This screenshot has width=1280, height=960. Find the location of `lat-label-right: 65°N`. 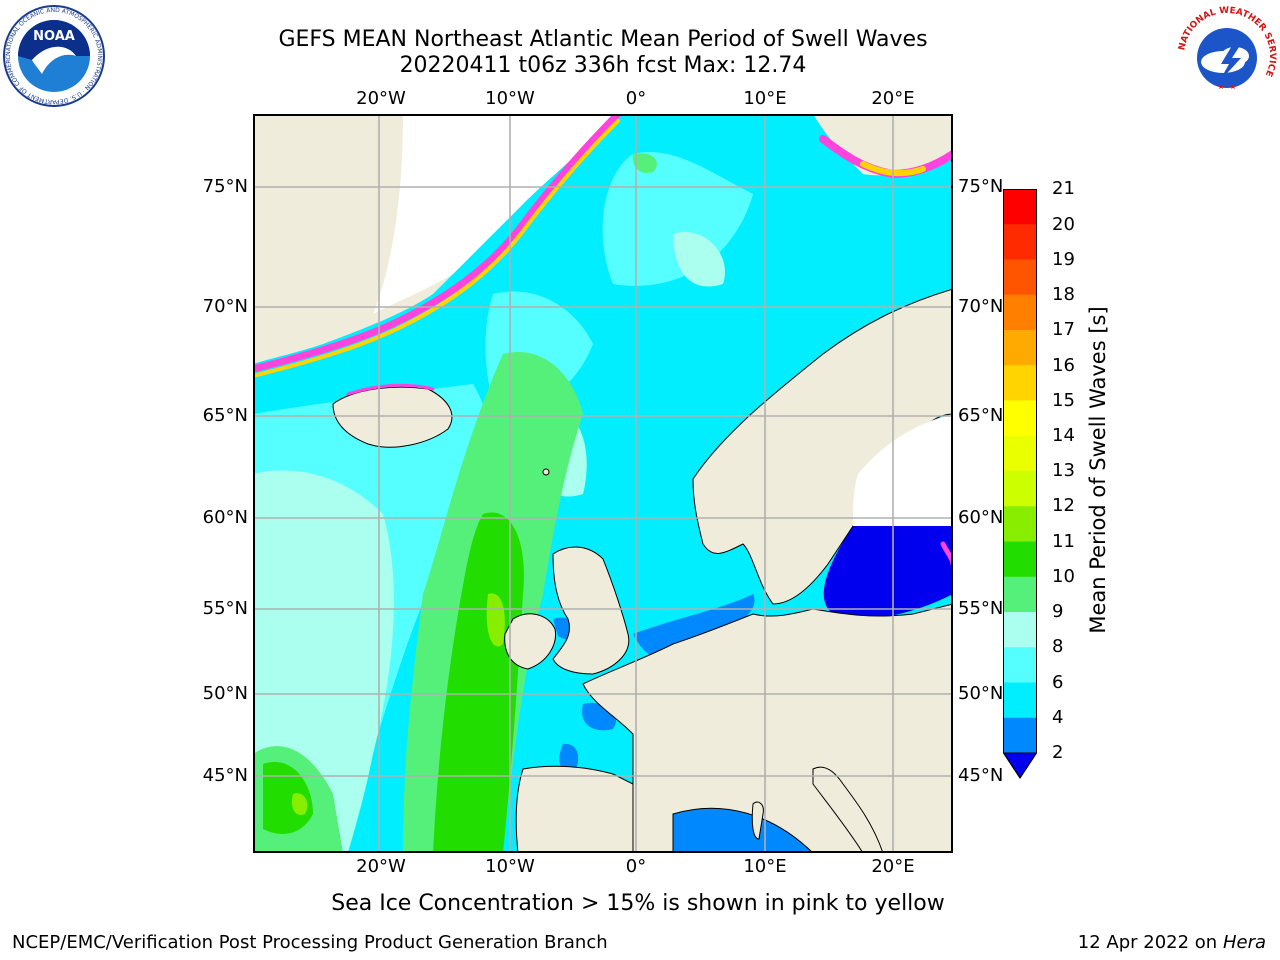

lat-label-right: 65°N is located at coordinates (981, 415).